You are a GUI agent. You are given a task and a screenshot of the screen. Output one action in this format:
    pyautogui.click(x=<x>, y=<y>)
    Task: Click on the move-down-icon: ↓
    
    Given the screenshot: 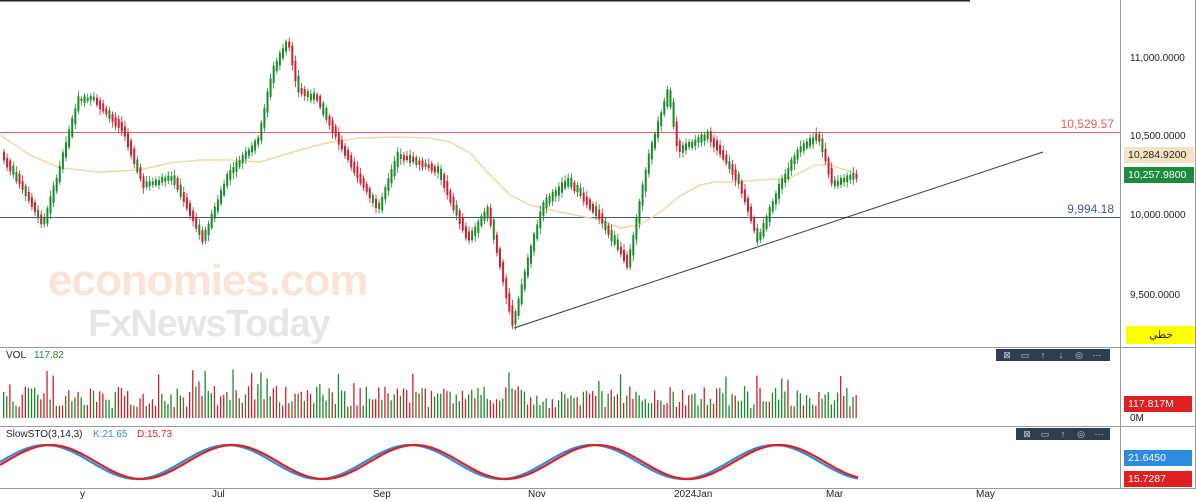 What is the action you would take?
    pyautogui.click(x=1061, y=355)
    